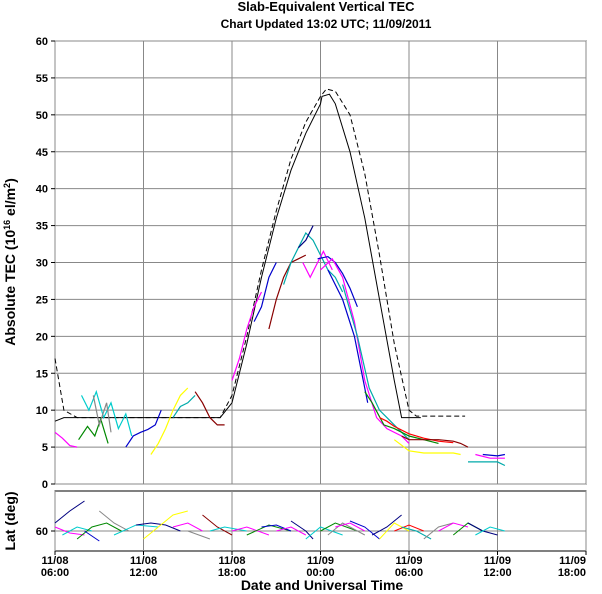 The width and height of the screenshot is (602, 594). What do you see at coordinates (327, 7) in the screenshot?
I see `chart-title: Slab-Equivalent Vertical TEC` at bounding box center [327, 7].